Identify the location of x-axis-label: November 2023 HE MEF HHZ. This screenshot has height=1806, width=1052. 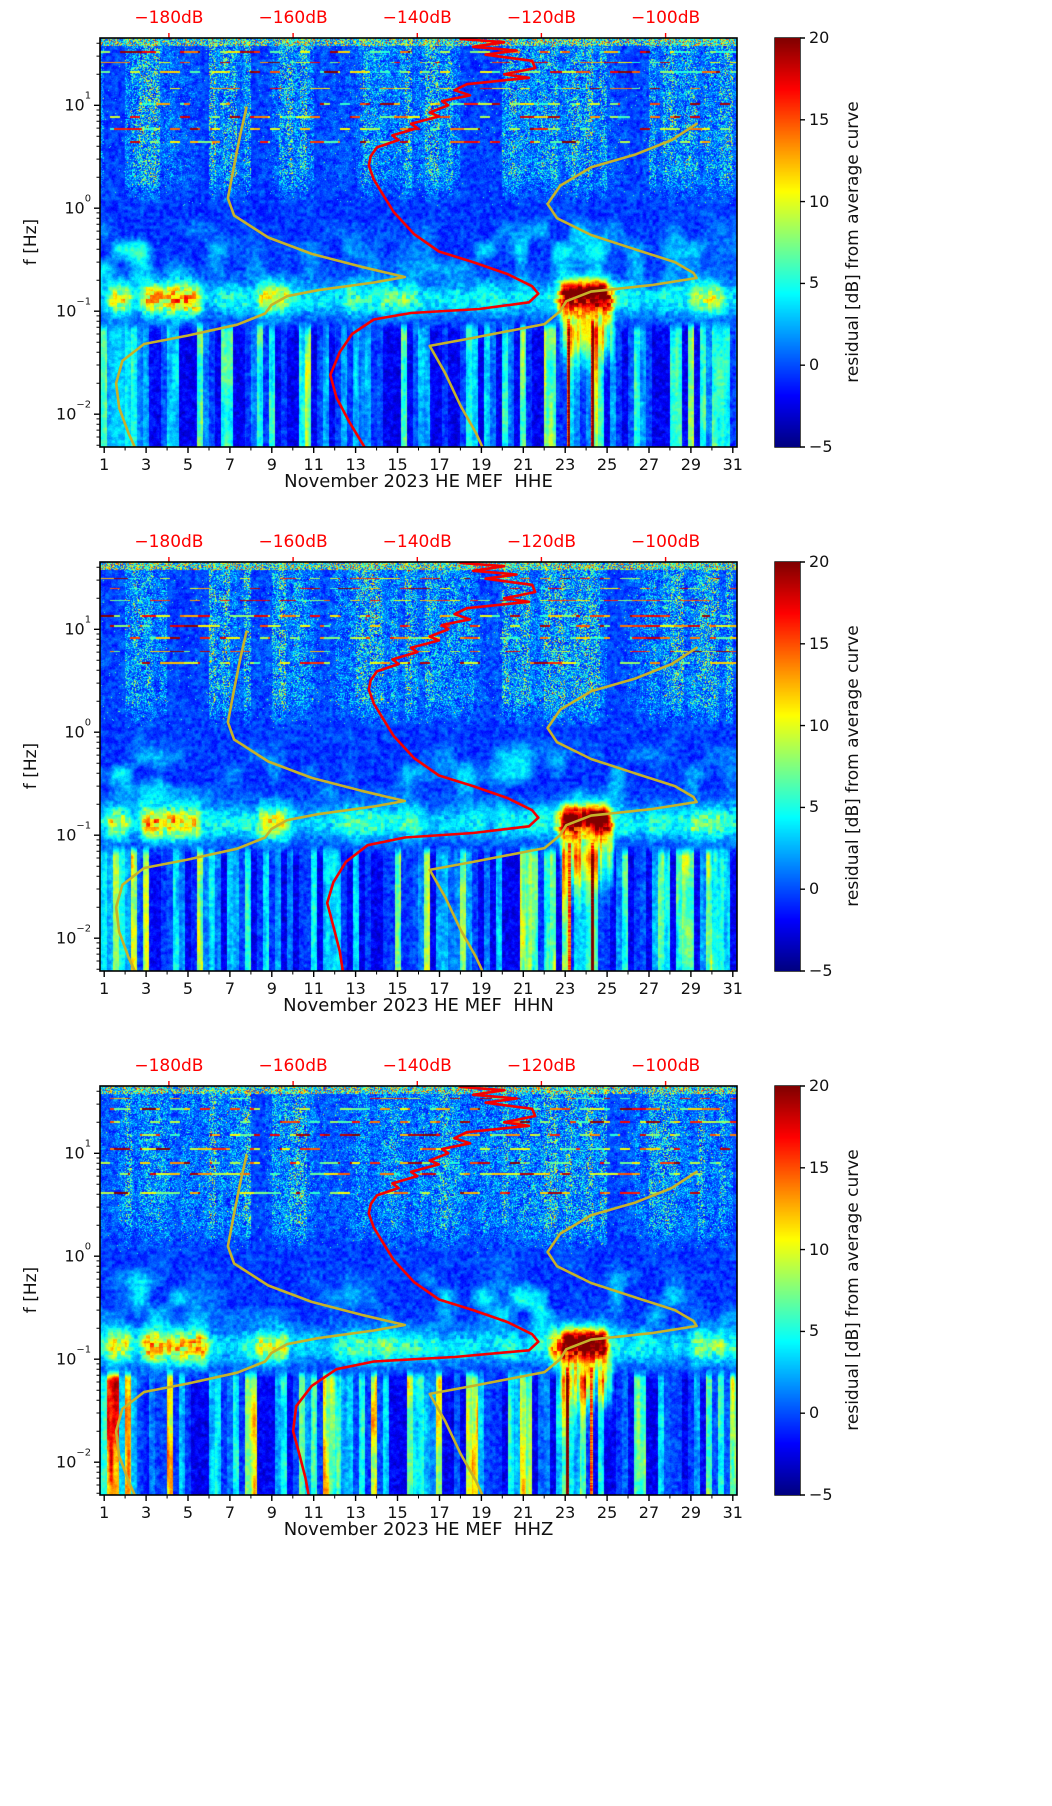
(418, 1529).